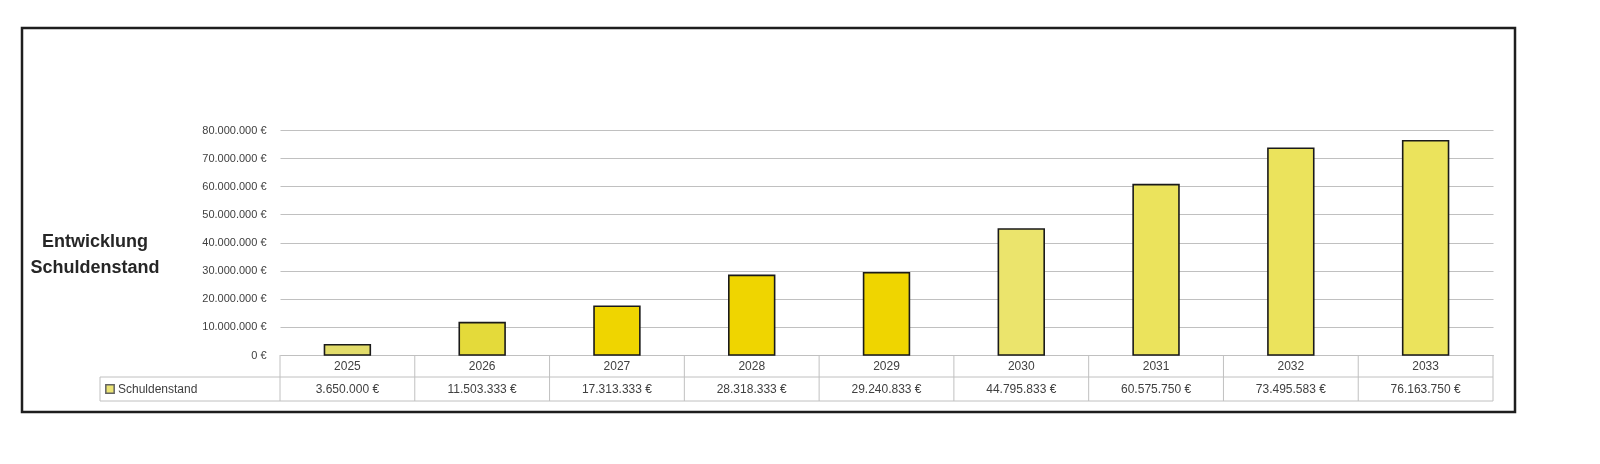  Describe the element at coordinates (259, 354) in the screenshot. I see `y-tick-label: 0 €` at that location.